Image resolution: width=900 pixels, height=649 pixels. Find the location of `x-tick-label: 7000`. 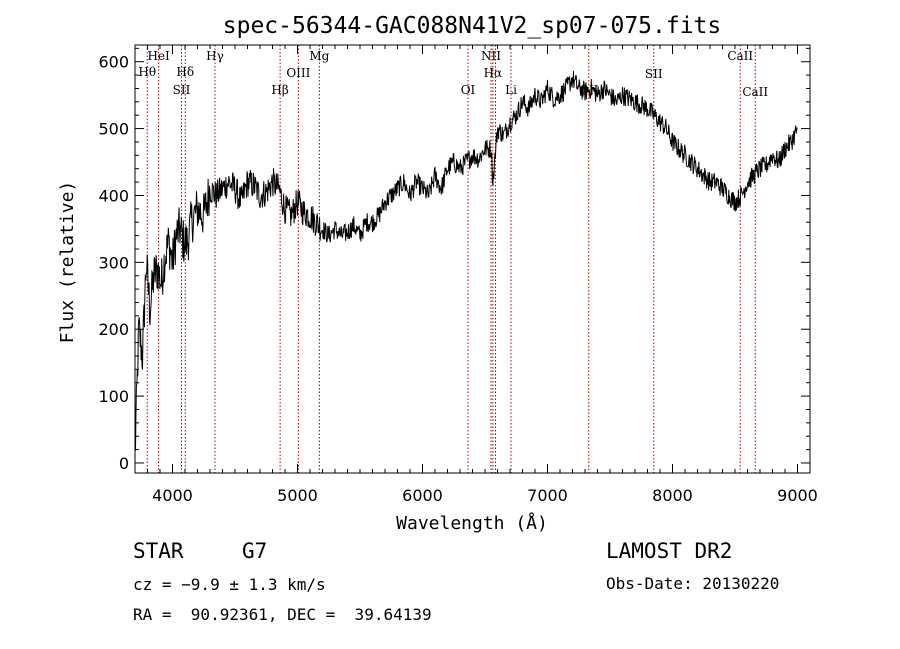

x-tick-label: 7000 is located at coordinates (547, 495).